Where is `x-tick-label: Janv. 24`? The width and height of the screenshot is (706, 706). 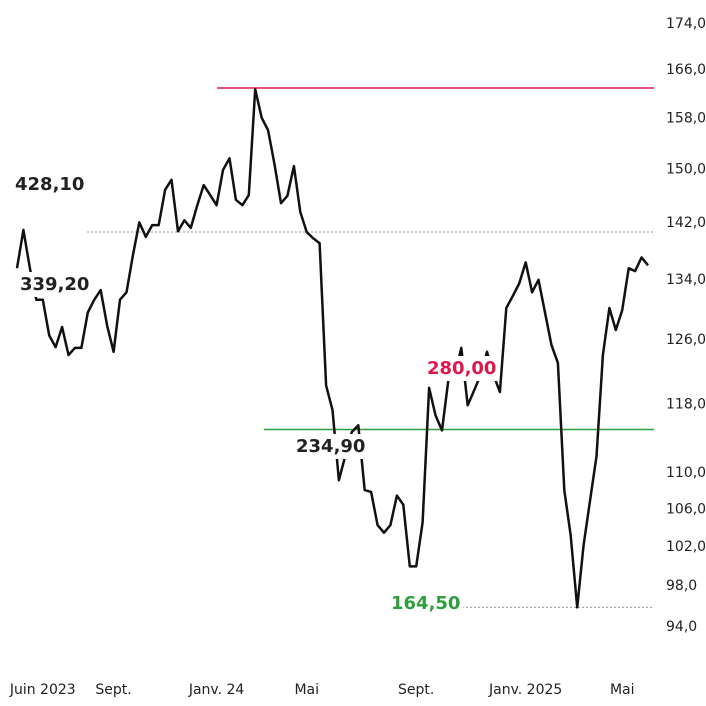
x-tick-label: Janv. 24 is located at coordinates (216, 690).